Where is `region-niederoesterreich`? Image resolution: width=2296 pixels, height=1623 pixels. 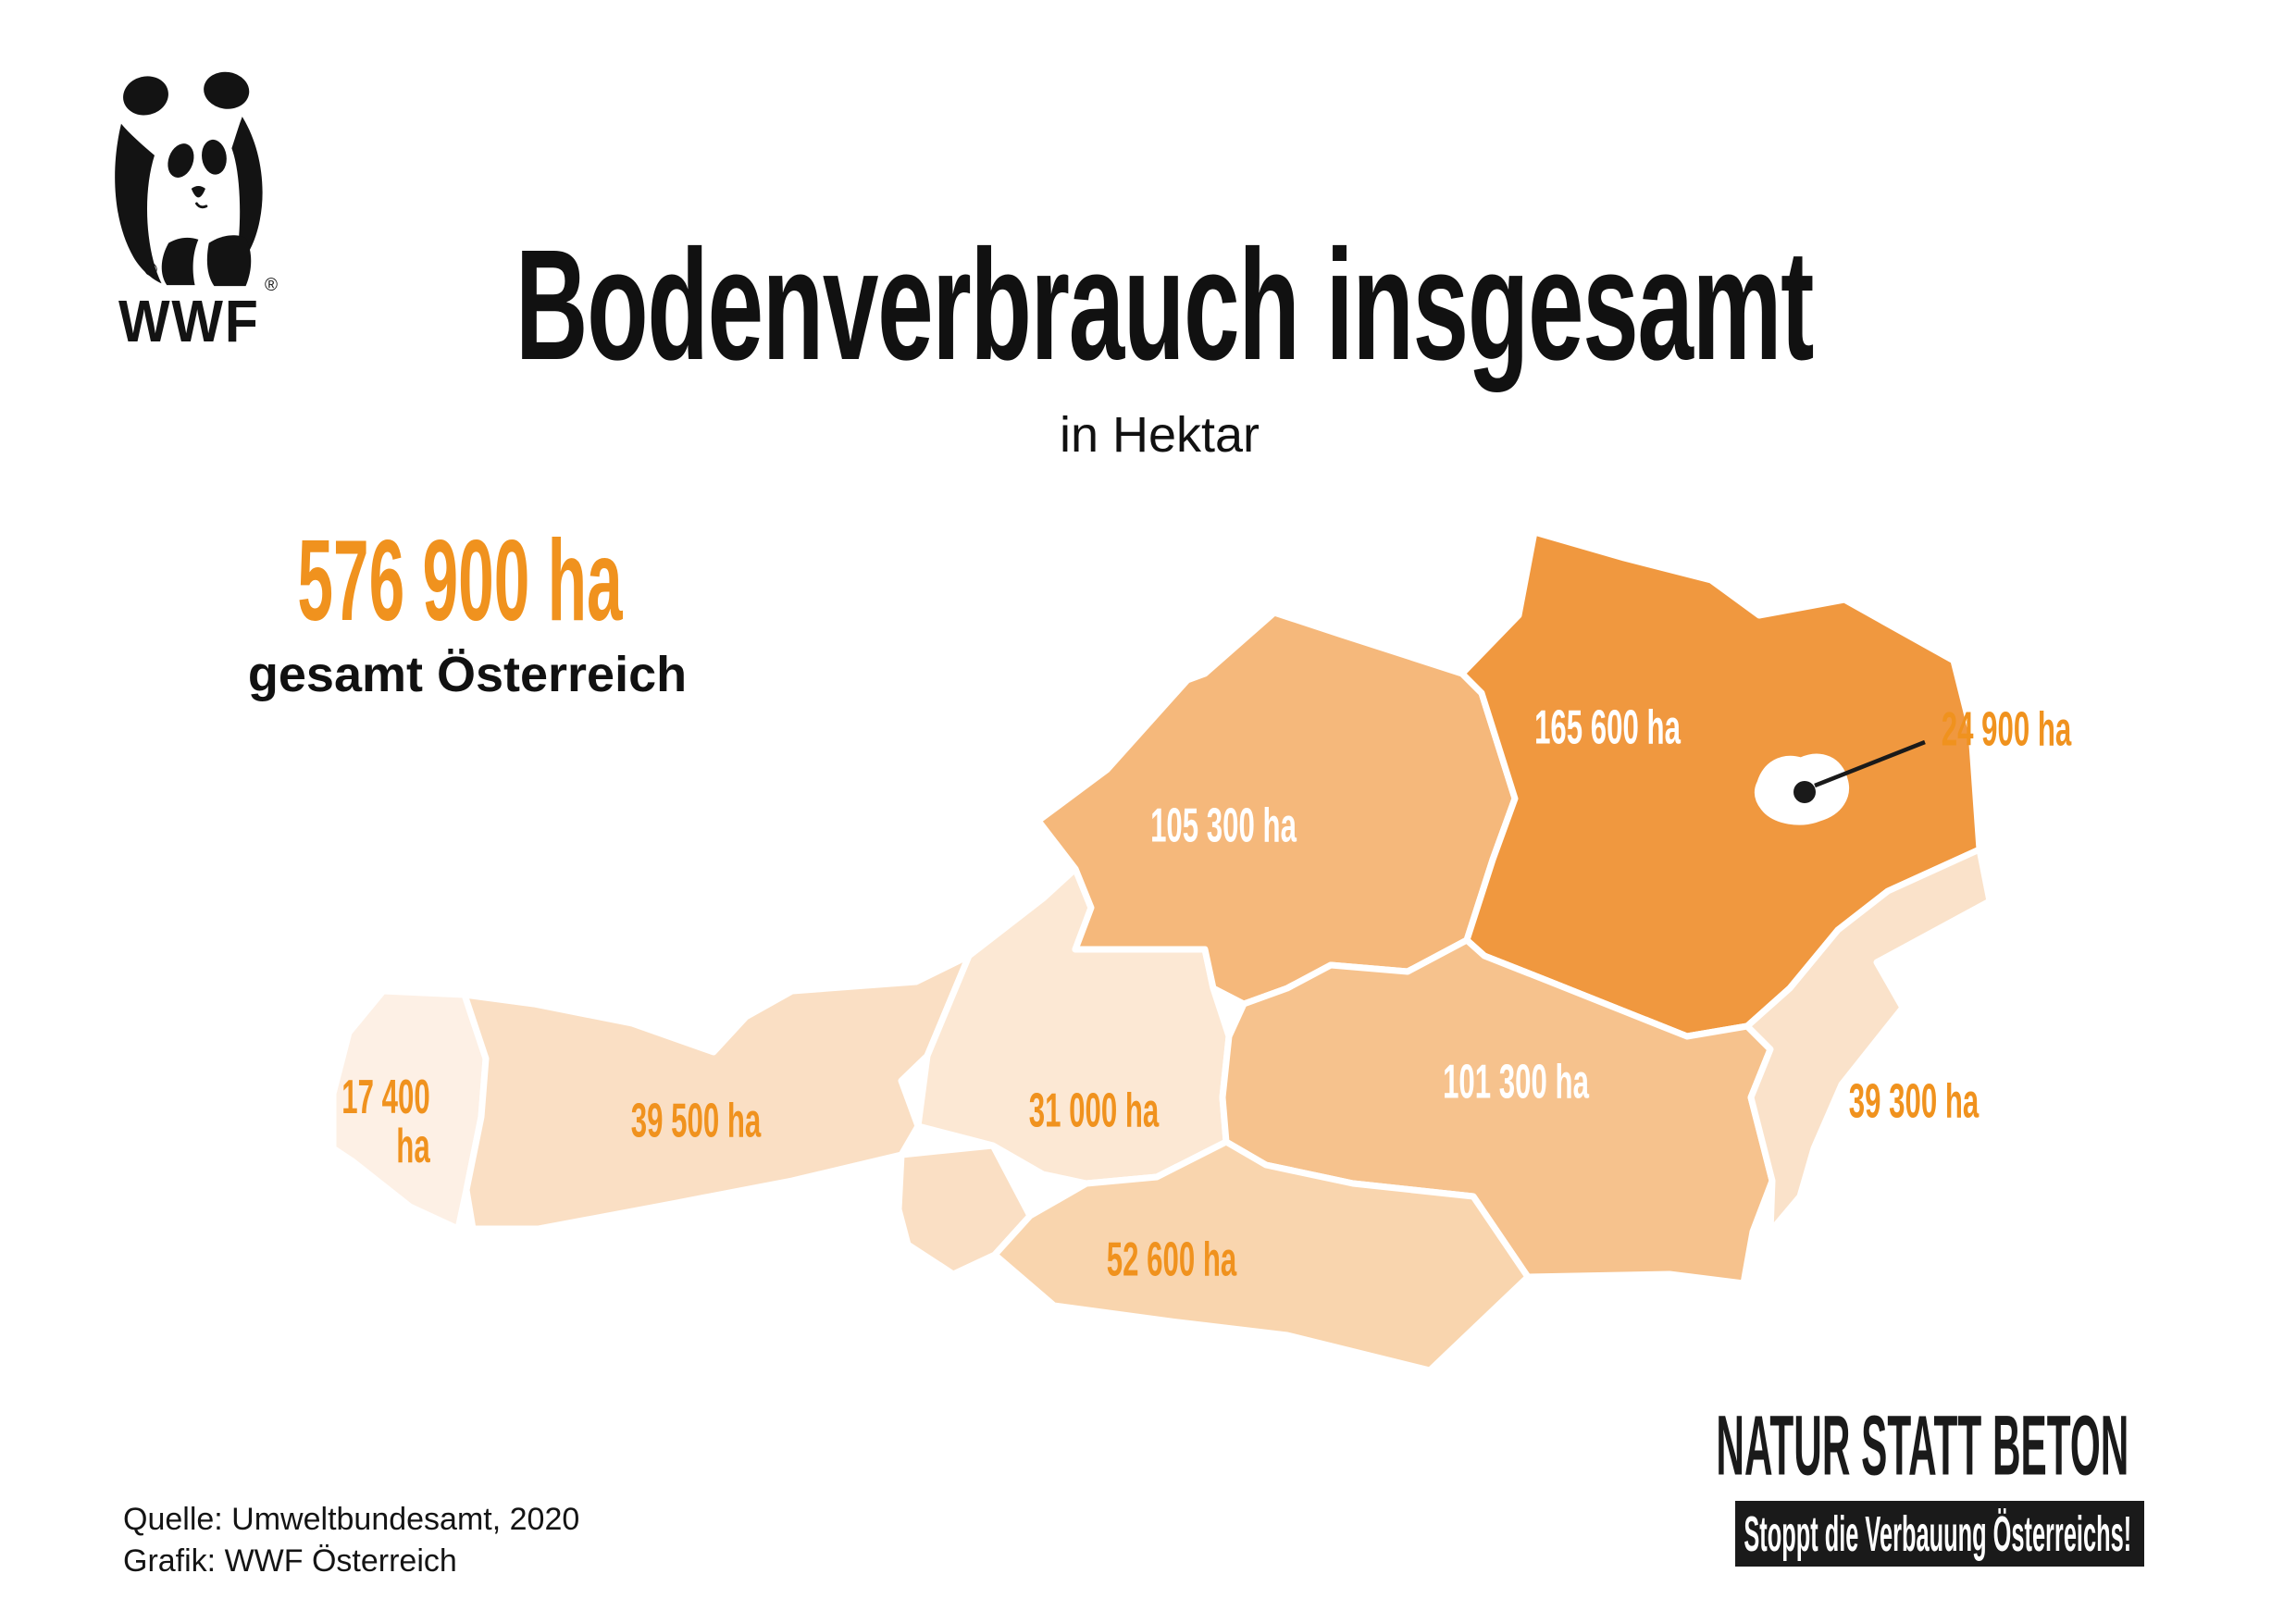
region-niederoesterreich is located at coordinates (1721, 784).